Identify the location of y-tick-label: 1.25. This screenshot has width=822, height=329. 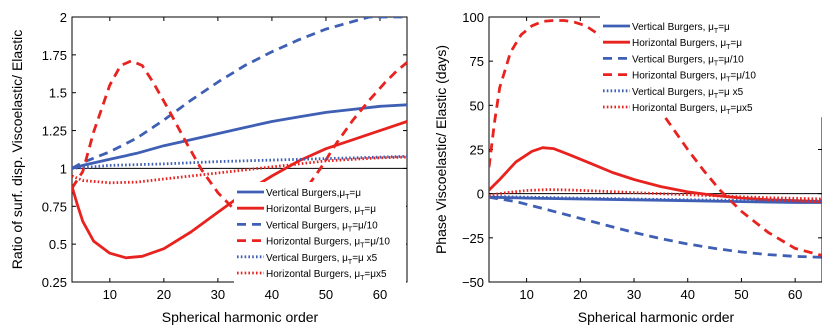
(54, 131).